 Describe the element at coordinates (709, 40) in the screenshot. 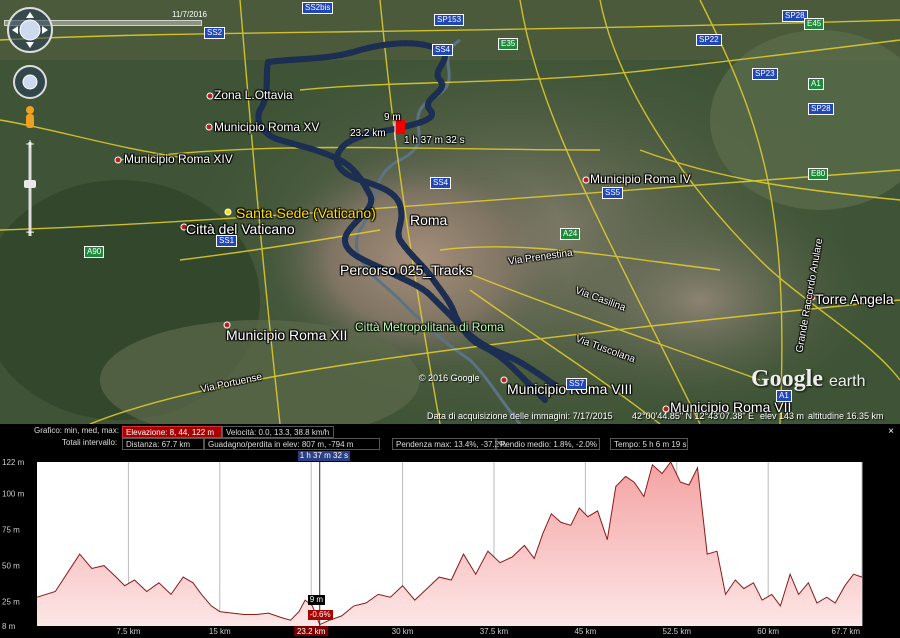

I see `shield-sp22: SP22` at that location.